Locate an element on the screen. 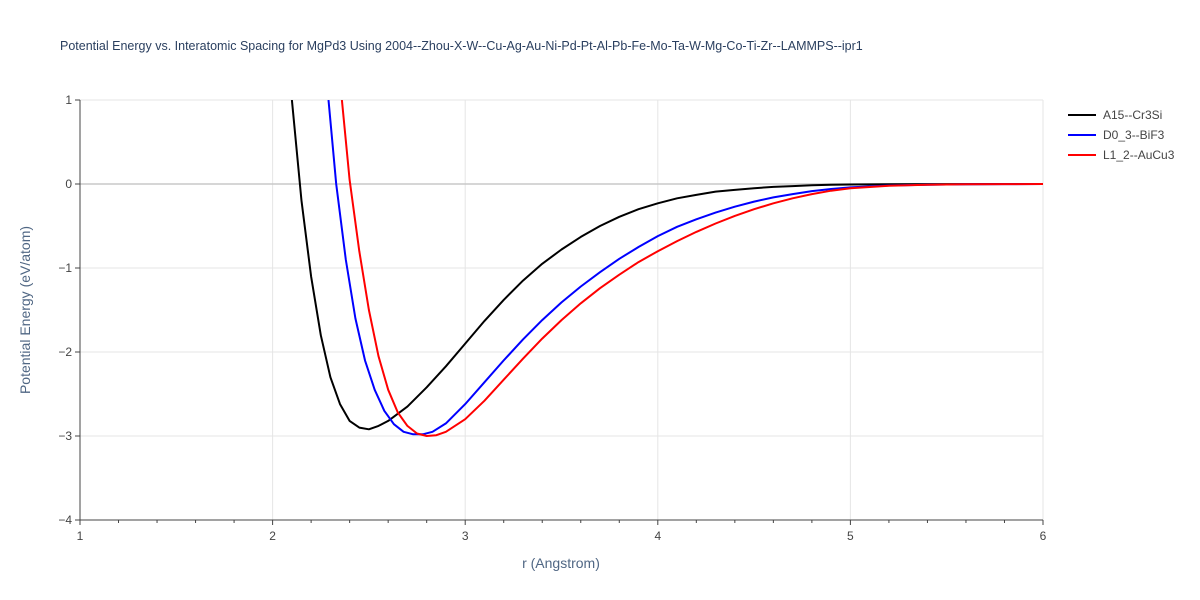 This screenshot has width=1200, height=600. y-tick-label: 1 is located at coordinates (68, 100).